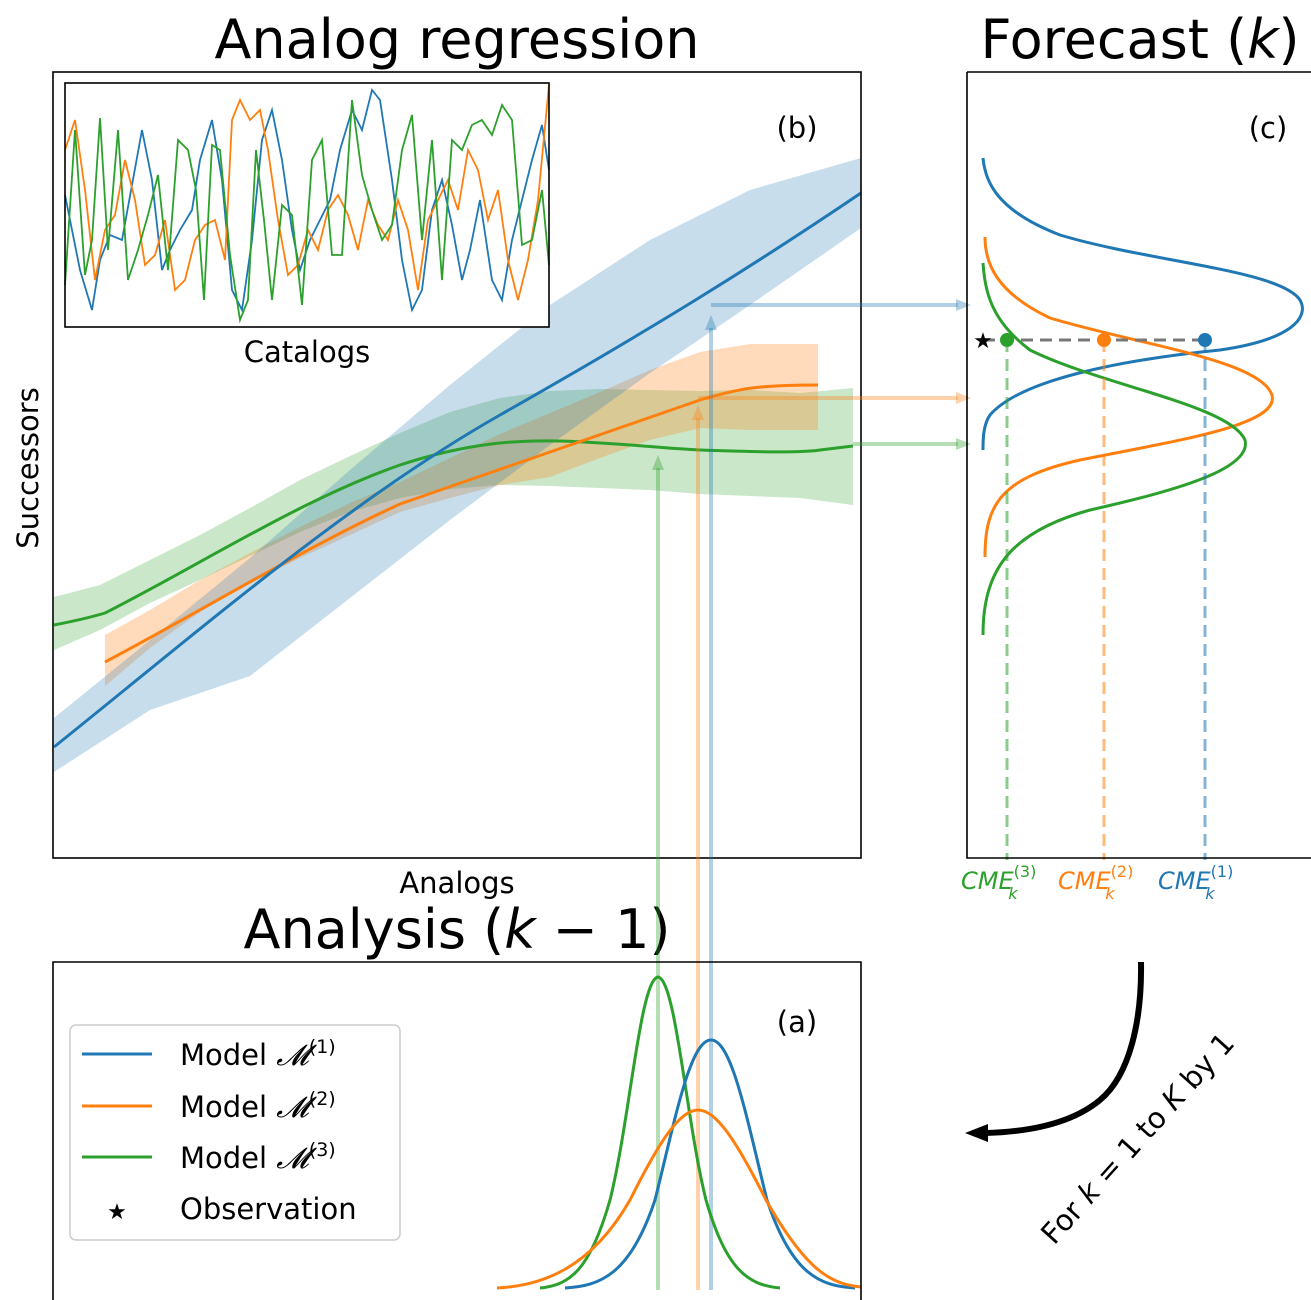  What do you see at coordinates (258, 1157) in the screenshot?
I see `legend-label-model-3: Model 𝓜(3)` at bounding box center [258, 1157].